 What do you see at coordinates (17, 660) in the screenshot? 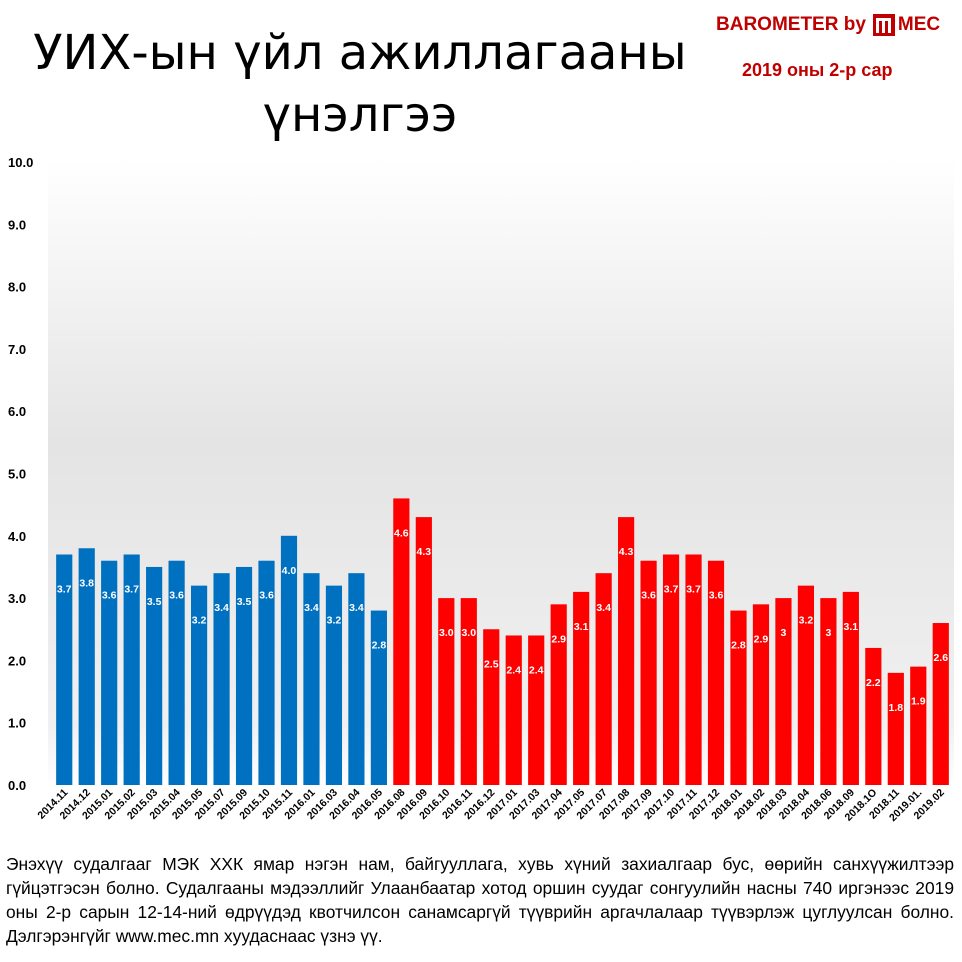
I see `y-tick-label: 2.0` at bounding box center [17, 660].